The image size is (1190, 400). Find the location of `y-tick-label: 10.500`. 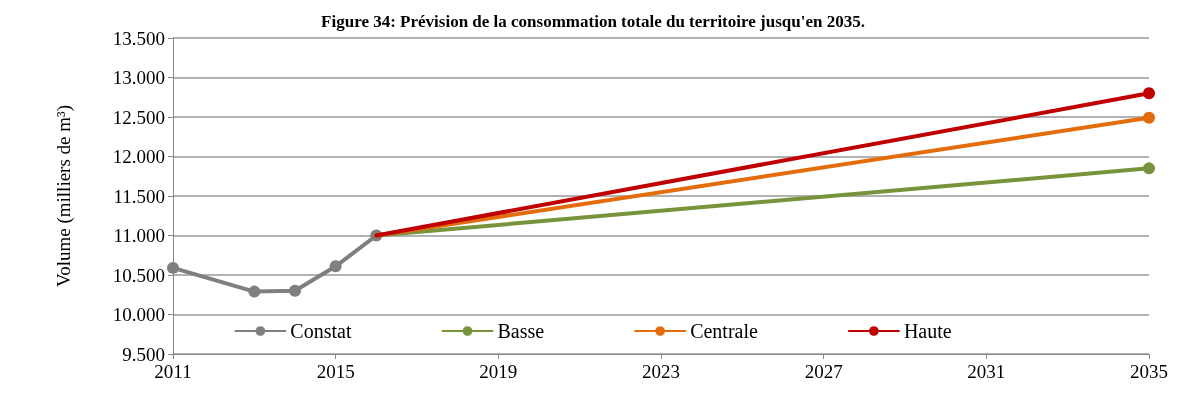

y-tick-label: 10.500 is located at coordinates (138, 275).